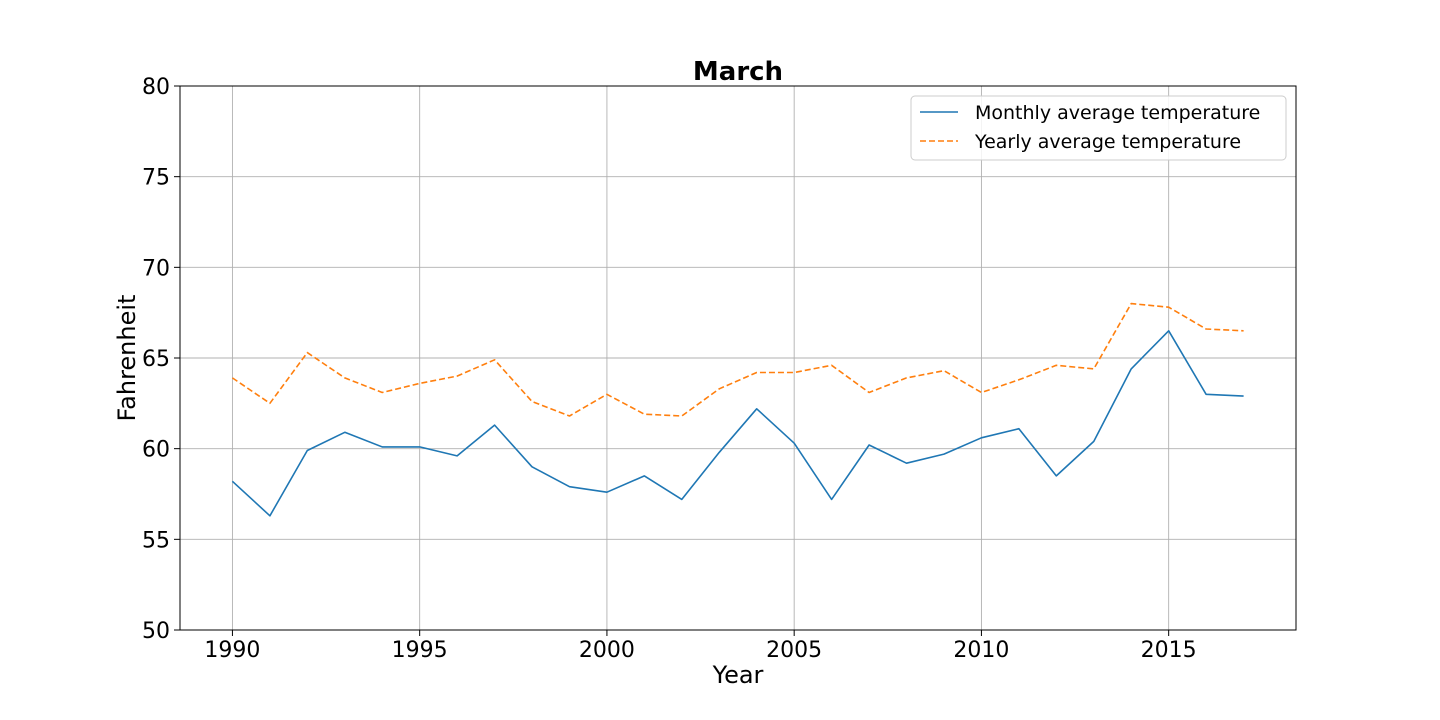 Image resolution: width=1440 pixels, height=720 pixels. What do you see at coordinates (1169, 650) in the screenshot?
I see `x-tick-label: 2015` at bounding box center [1169, 650].